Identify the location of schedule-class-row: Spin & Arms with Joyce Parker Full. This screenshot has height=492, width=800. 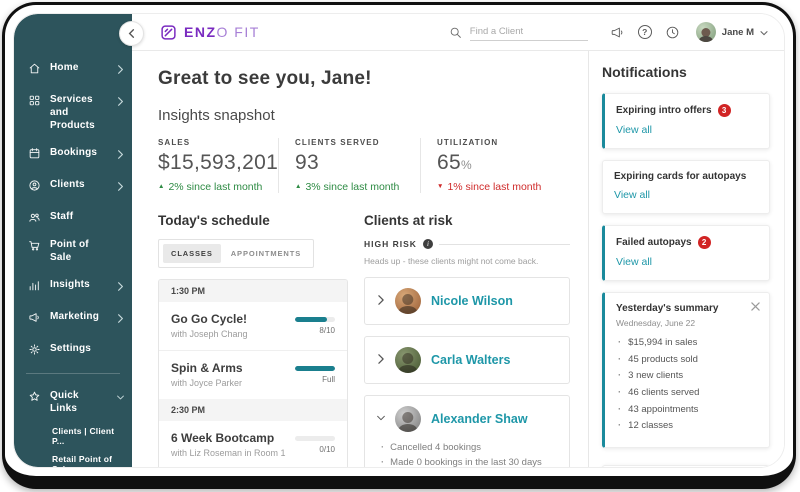
(253, 374).